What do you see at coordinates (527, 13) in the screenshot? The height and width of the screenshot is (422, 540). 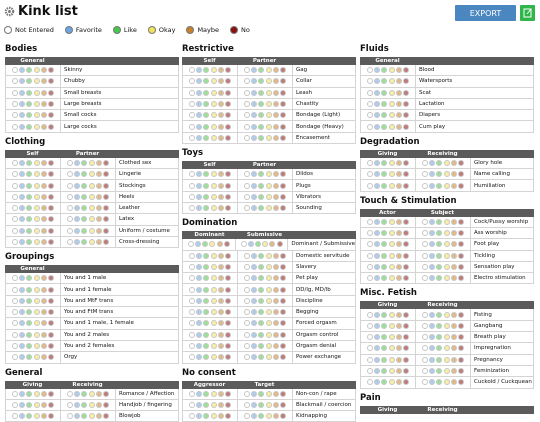 I see `edit-button` at bounding box center [527, 13].